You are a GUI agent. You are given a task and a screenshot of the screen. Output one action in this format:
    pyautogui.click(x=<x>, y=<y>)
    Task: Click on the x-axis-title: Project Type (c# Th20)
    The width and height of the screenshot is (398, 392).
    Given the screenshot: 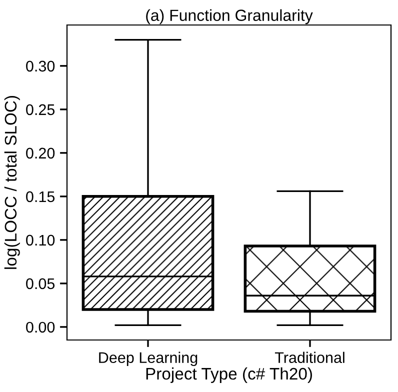 What is the action you would take?
    pyautogui.click(x=229, y=375)
    